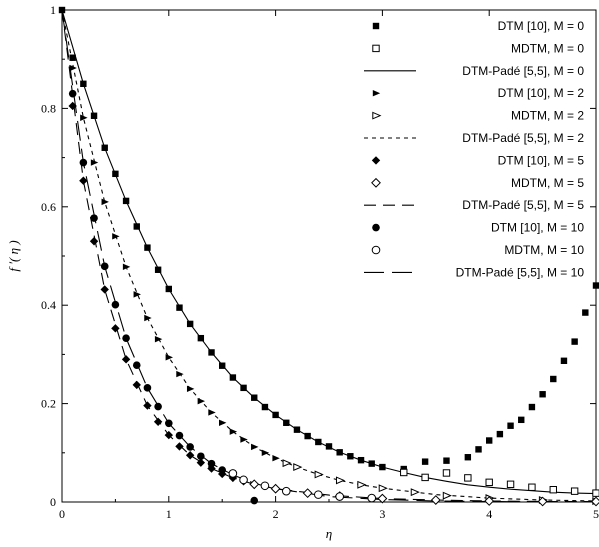 This screenshot has width=599, height=547. Describe the element at coordinates (547, 183) in the screenshot. I see `legend-label-7: MDTM, M = 5` at that location.